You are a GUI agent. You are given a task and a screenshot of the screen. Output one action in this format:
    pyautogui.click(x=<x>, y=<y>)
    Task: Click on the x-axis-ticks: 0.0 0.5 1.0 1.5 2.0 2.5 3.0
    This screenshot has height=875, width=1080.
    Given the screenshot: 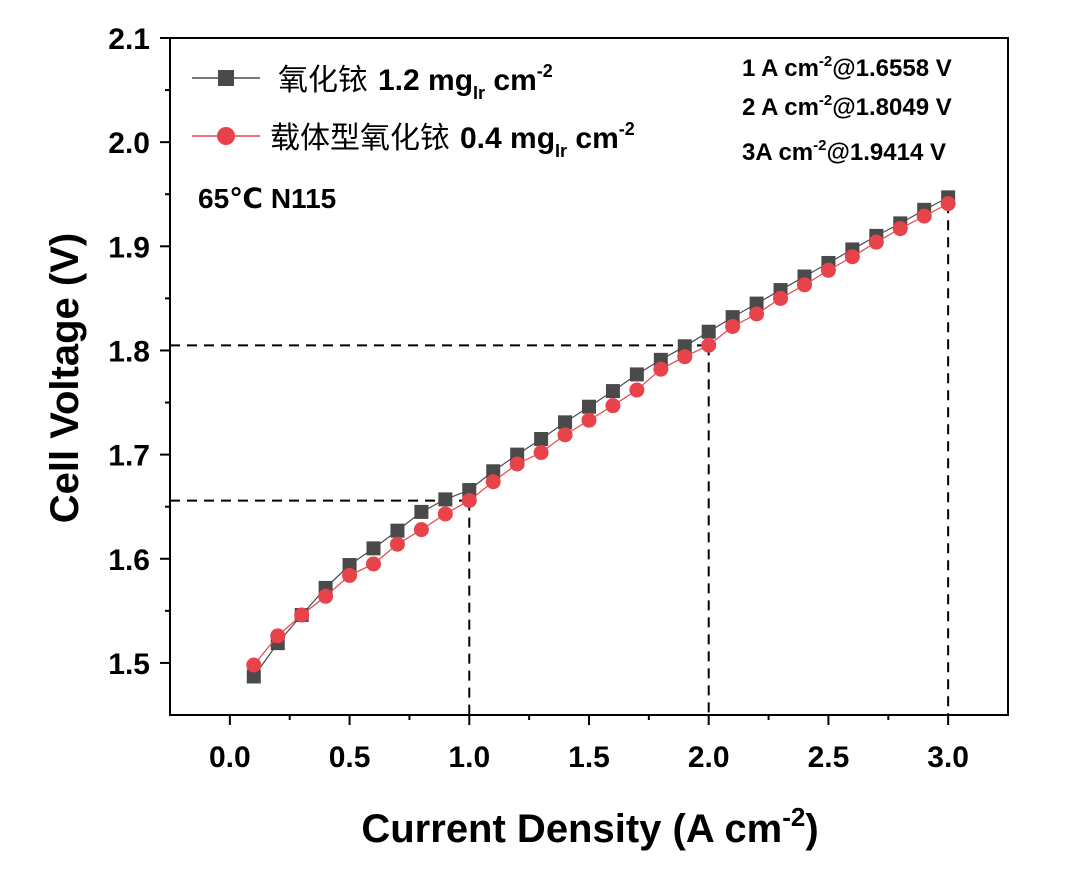 What is the action you would take?
    pyautogui.click(x=589, y=744)
    